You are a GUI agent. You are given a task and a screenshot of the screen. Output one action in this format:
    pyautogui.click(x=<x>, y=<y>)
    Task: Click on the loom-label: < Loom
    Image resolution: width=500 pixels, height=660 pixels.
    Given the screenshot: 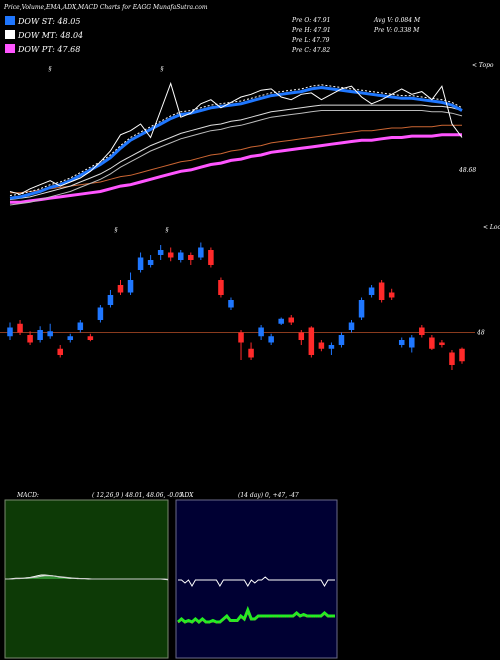 What is the action you would take?
    pyautogui.click(x=491, y=227)
    